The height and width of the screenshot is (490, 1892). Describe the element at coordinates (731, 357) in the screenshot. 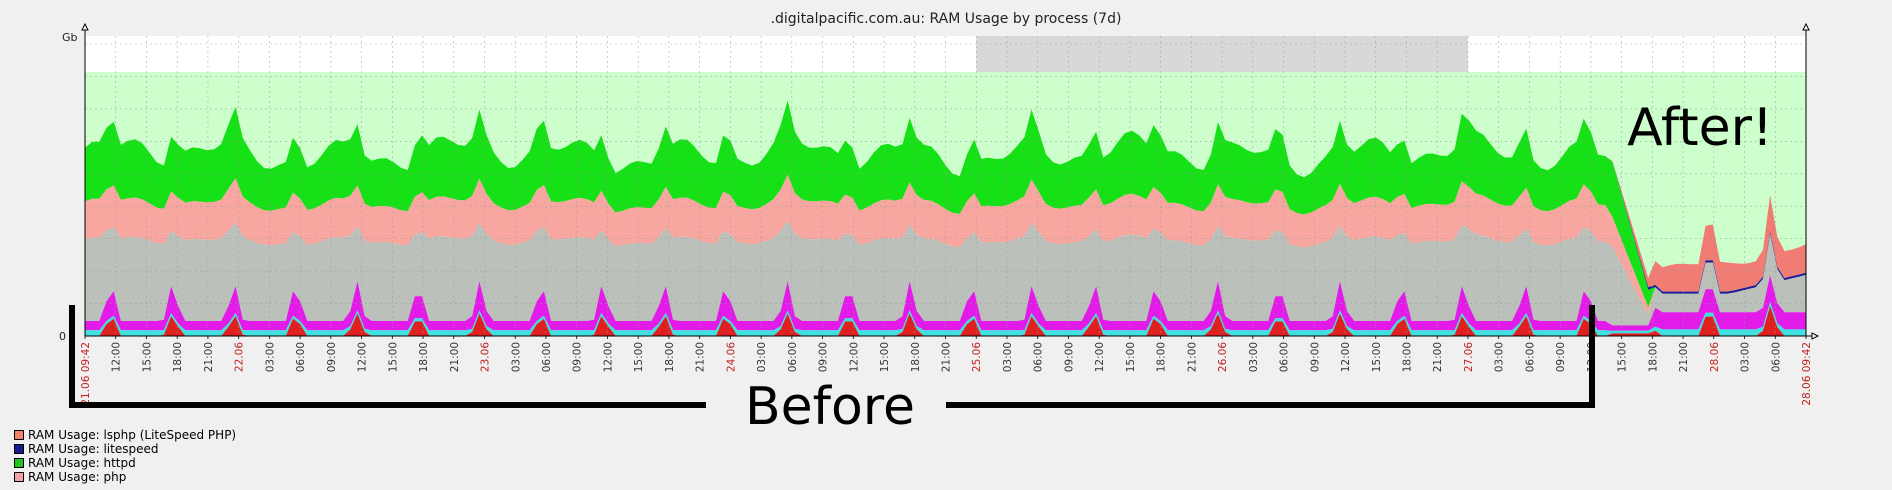

I see `x-tick-label: 24.06` at that location.